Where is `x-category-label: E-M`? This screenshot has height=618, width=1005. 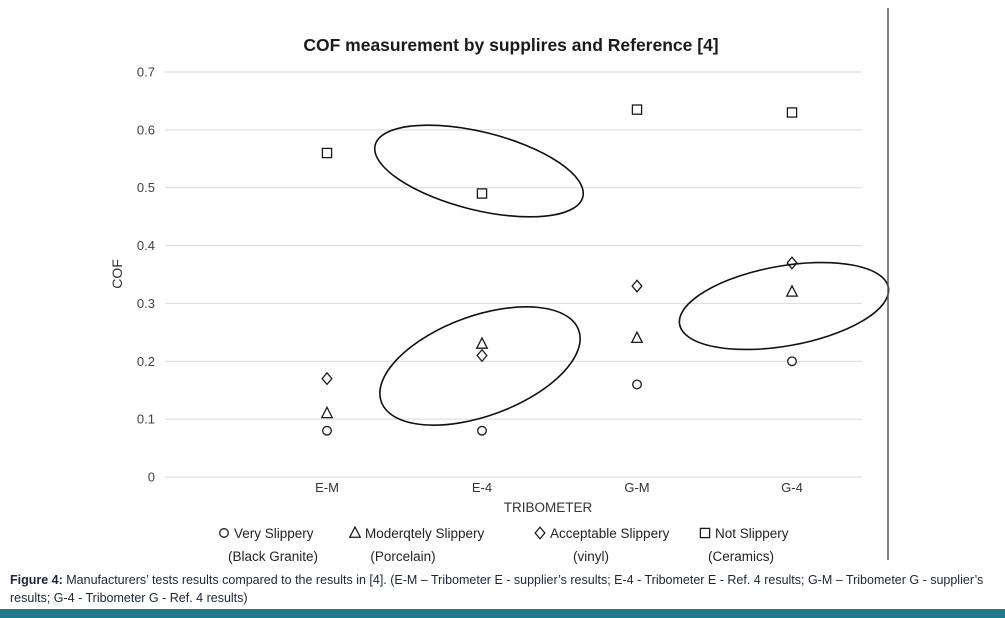 x-category-label: E-M is located at coordinates (327, 487).